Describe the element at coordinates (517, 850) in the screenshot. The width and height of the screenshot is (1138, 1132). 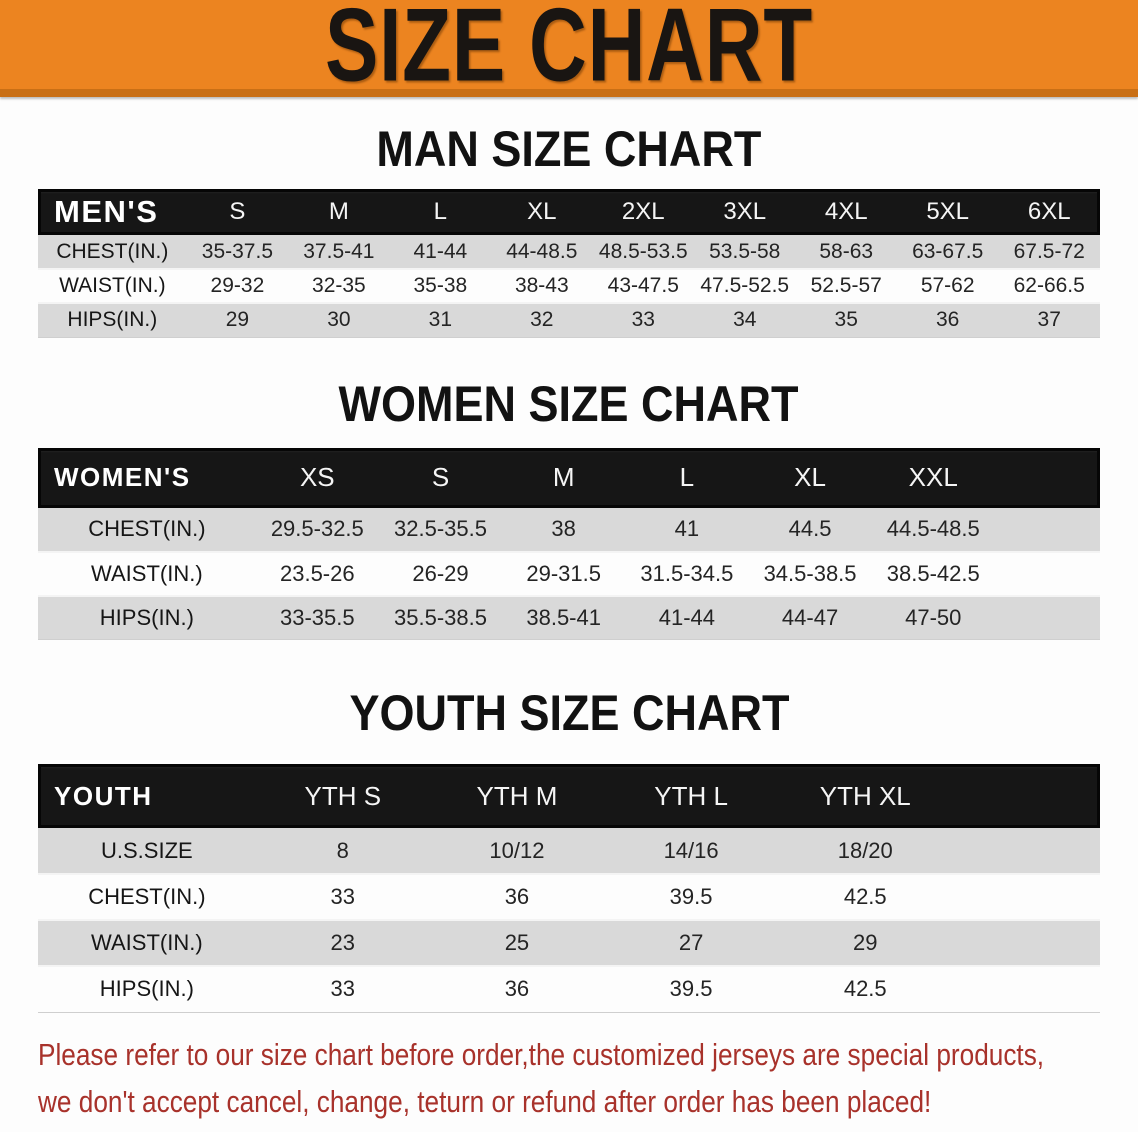
I see `cell-value: 10/12` at that location.